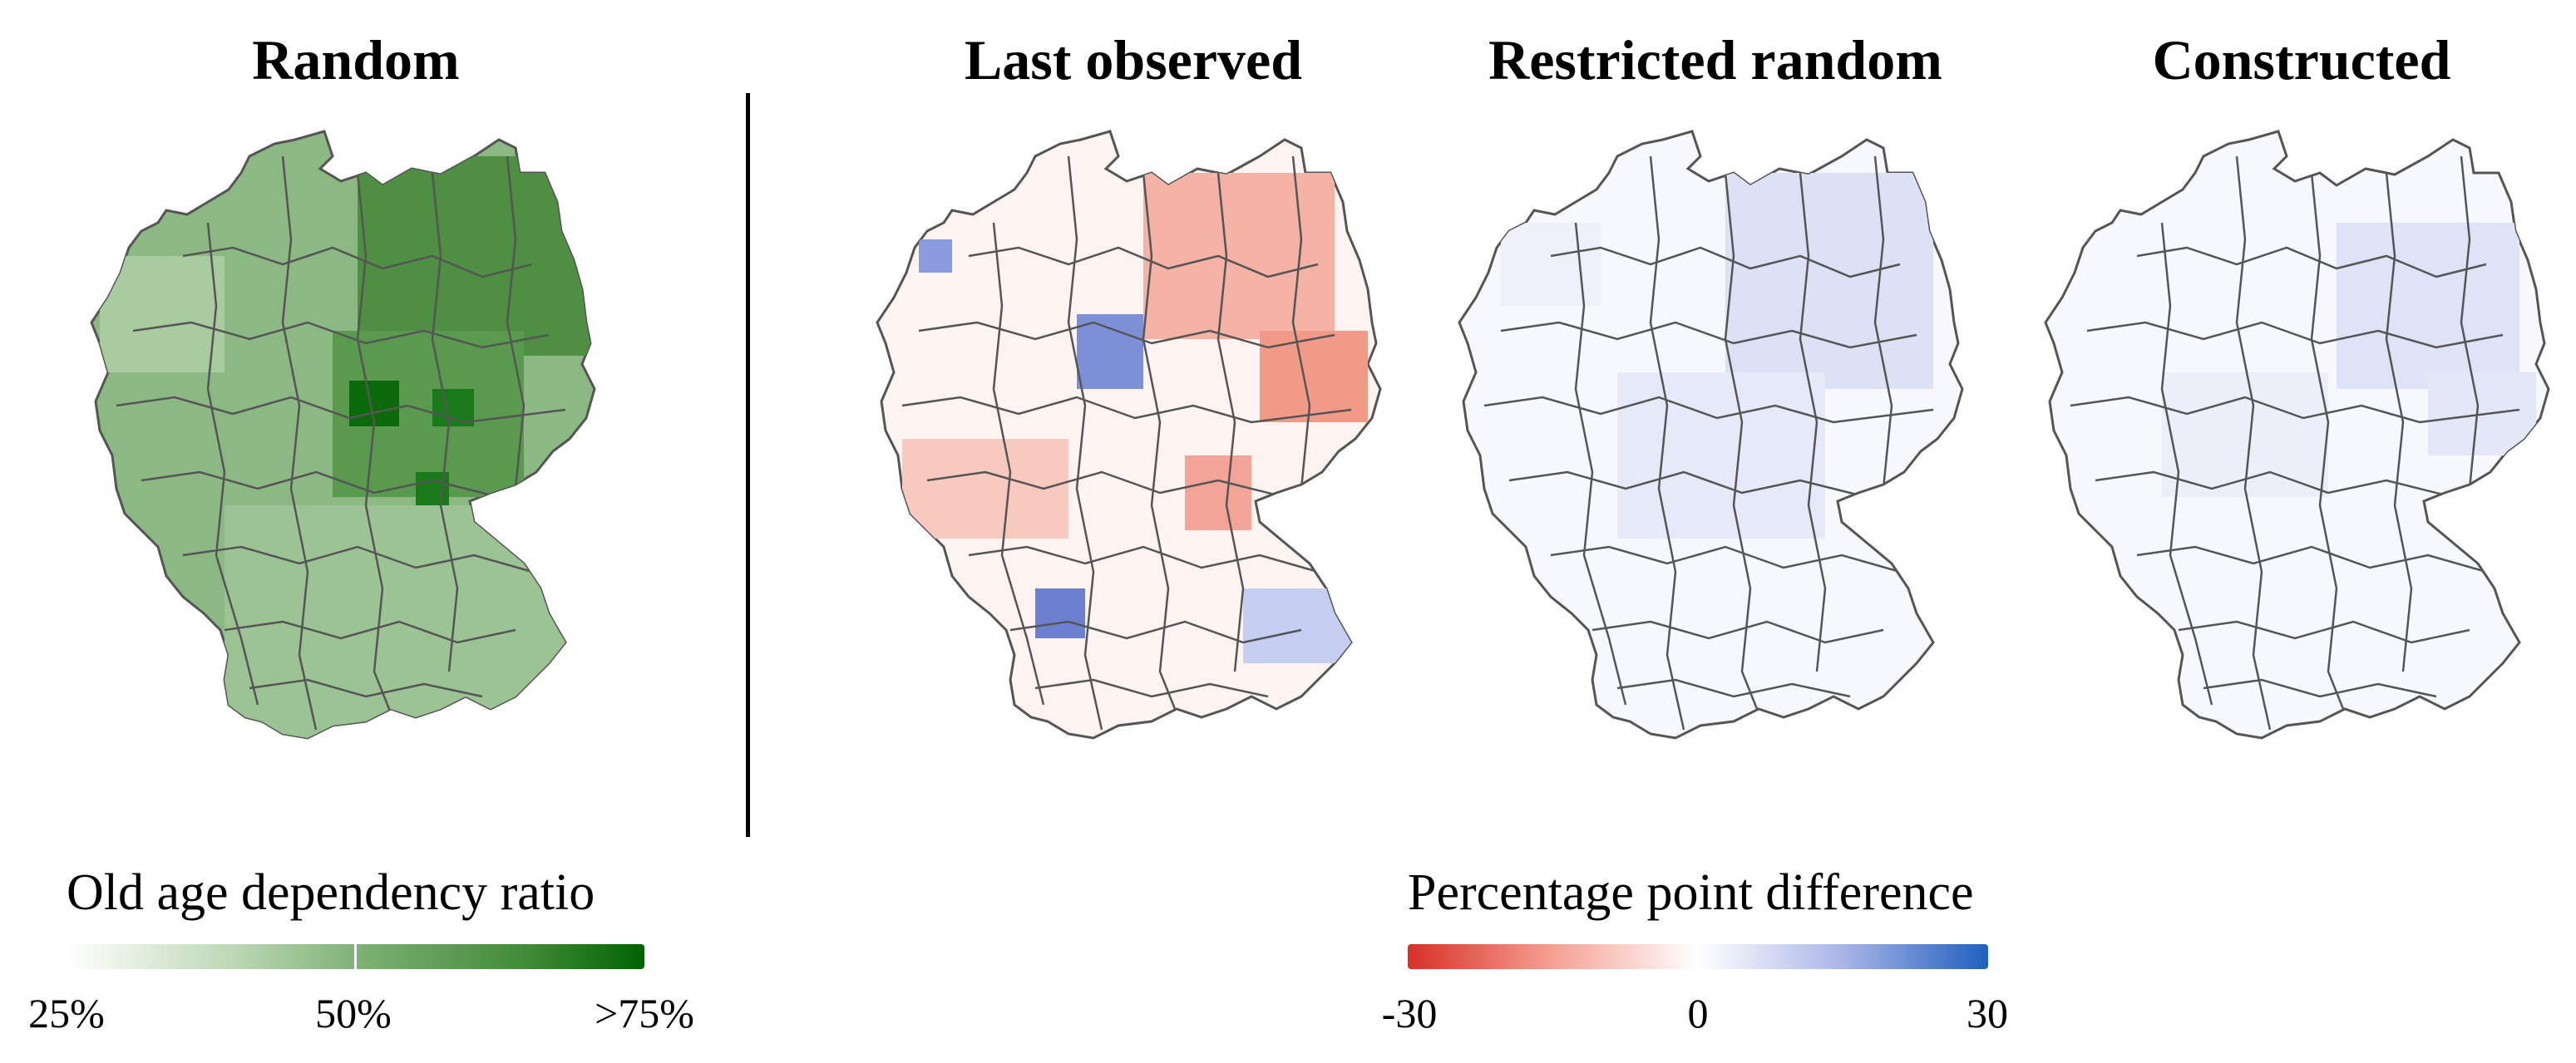  What do you see at coordinates (1698, 1013) in the screenshot?
I see `legend-tick-zero: 0` at bounding box center [1698, 1013].